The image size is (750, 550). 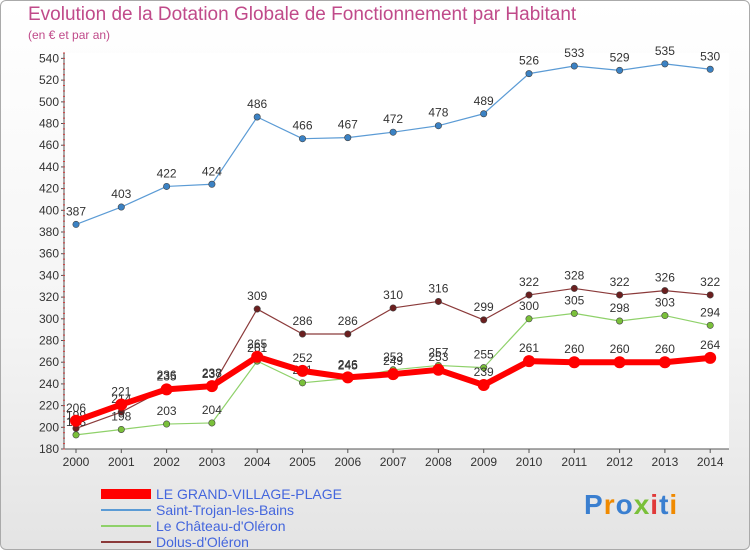 What do you see at coordinates (574, 275) in the screenshot?
I see `data-label-dolus-d-ol-ron: 328` at bounding box center [574, 275].